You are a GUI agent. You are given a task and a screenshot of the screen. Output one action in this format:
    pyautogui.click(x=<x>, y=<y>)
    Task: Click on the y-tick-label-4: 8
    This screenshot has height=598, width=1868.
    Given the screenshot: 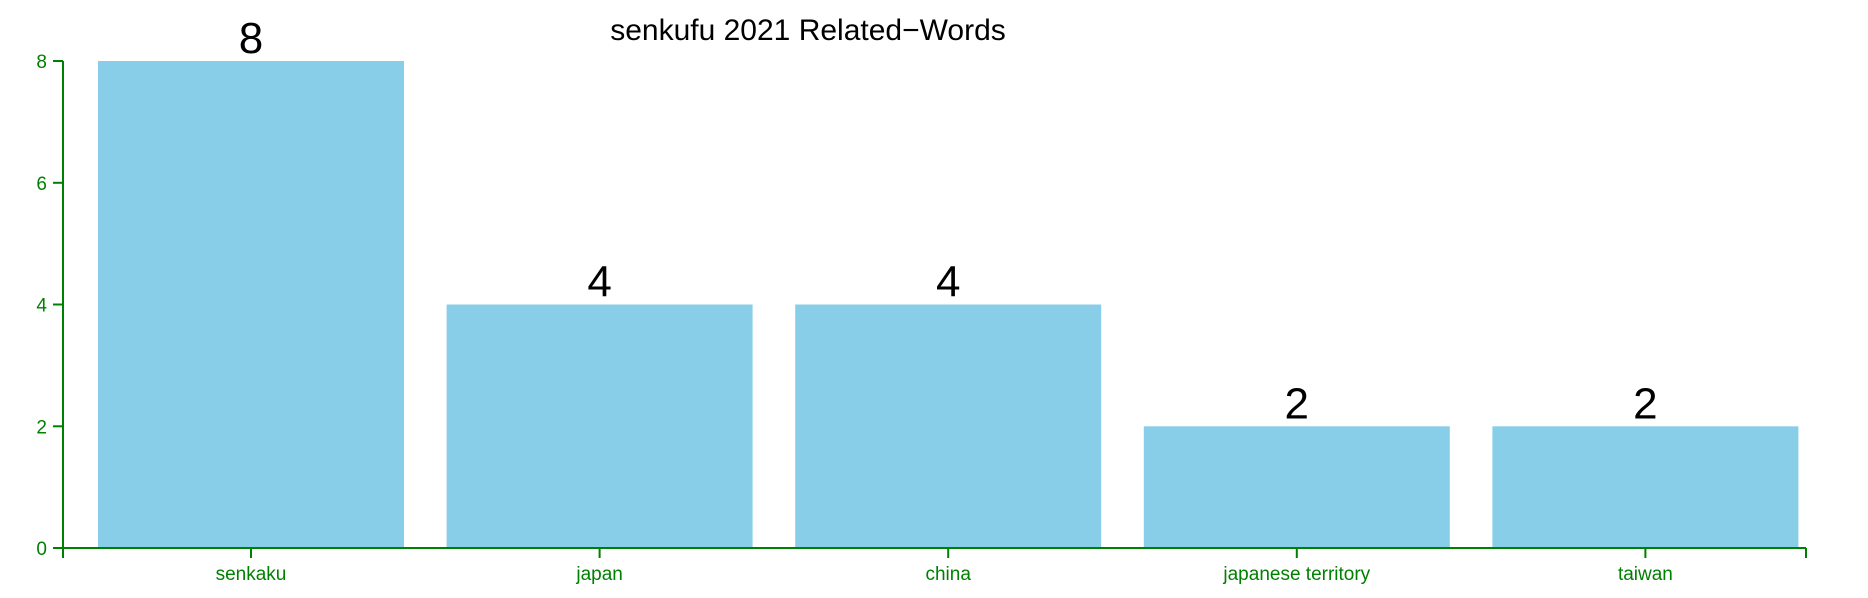 What is the action you would take?
    pyautogui.click(x=41, y=62)
    